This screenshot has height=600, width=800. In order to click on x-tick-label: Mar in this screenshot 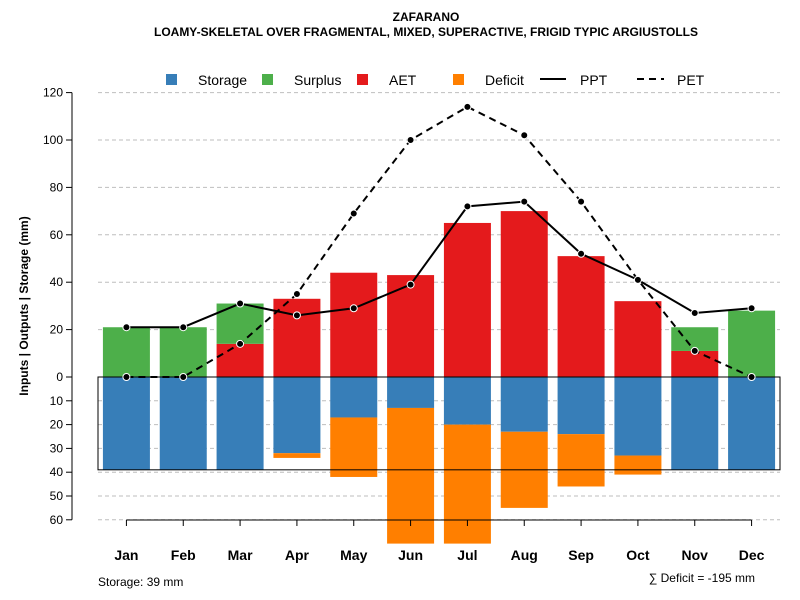, I will do `click(240, 555)`.